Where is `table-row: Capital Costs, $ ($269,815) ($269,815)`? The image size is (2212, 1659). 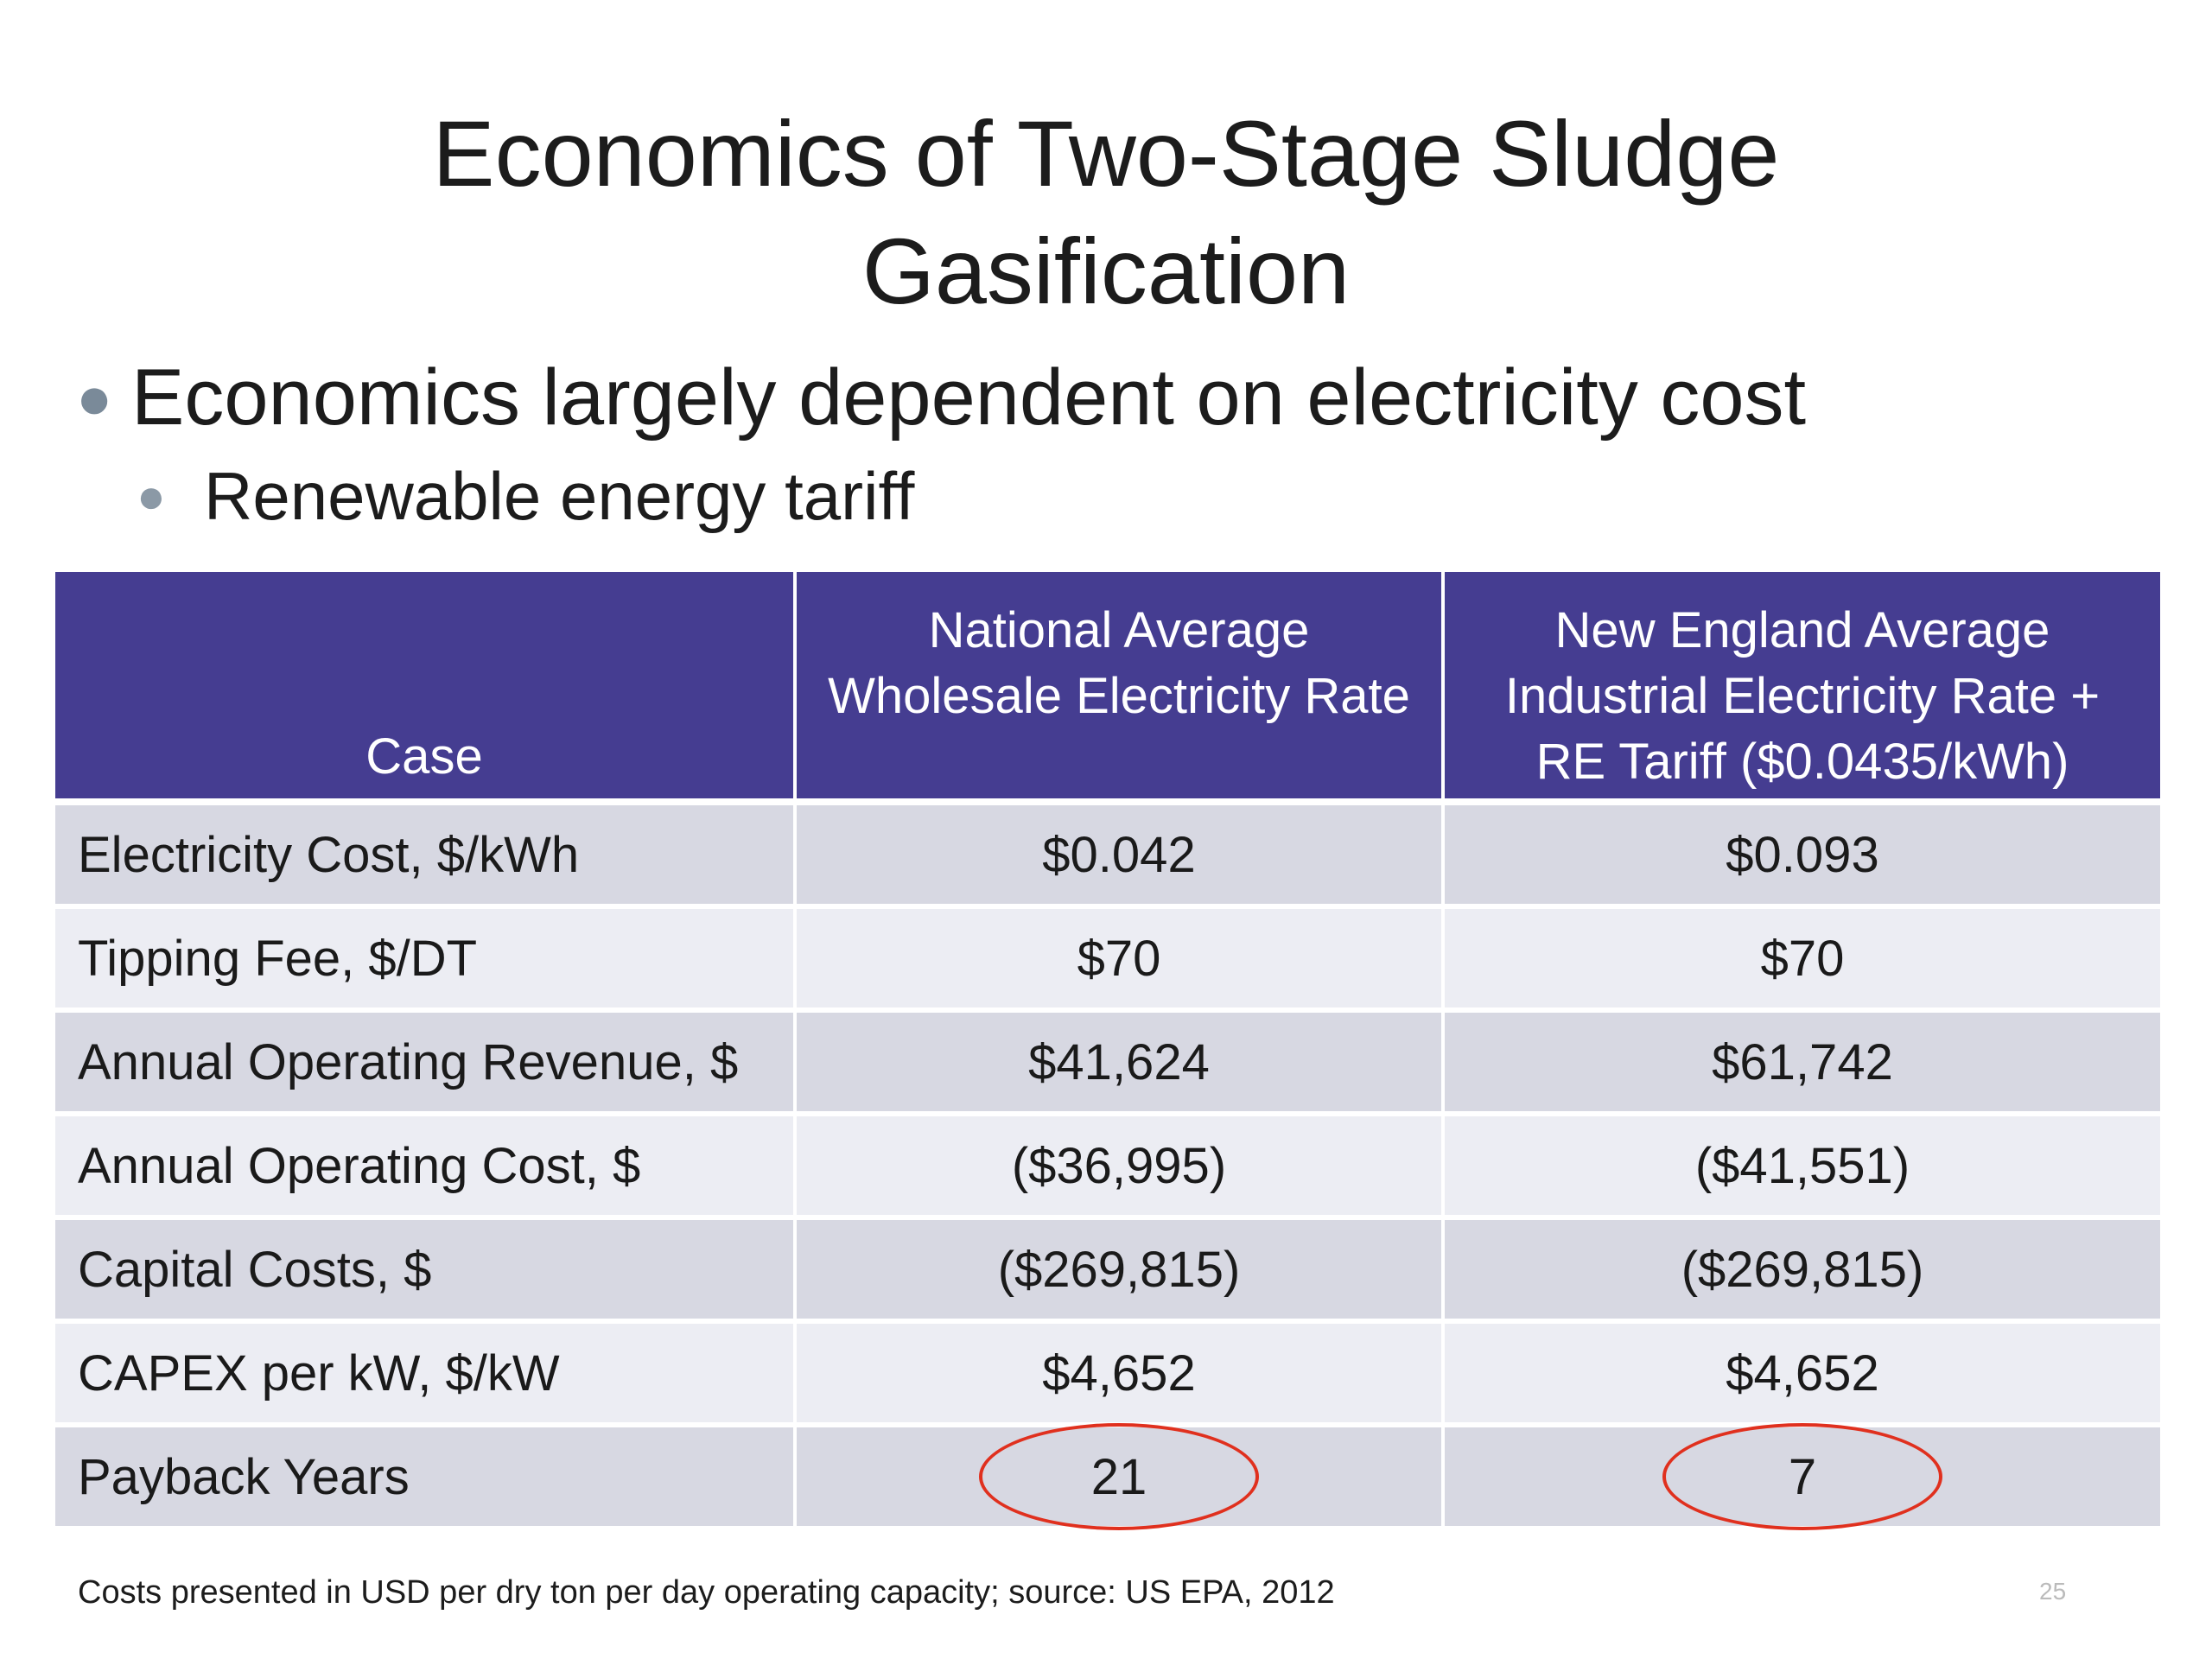
table-row: Capital Costs, $ ($269,815) ($269,815) is located at coordinates (1107, 1270).